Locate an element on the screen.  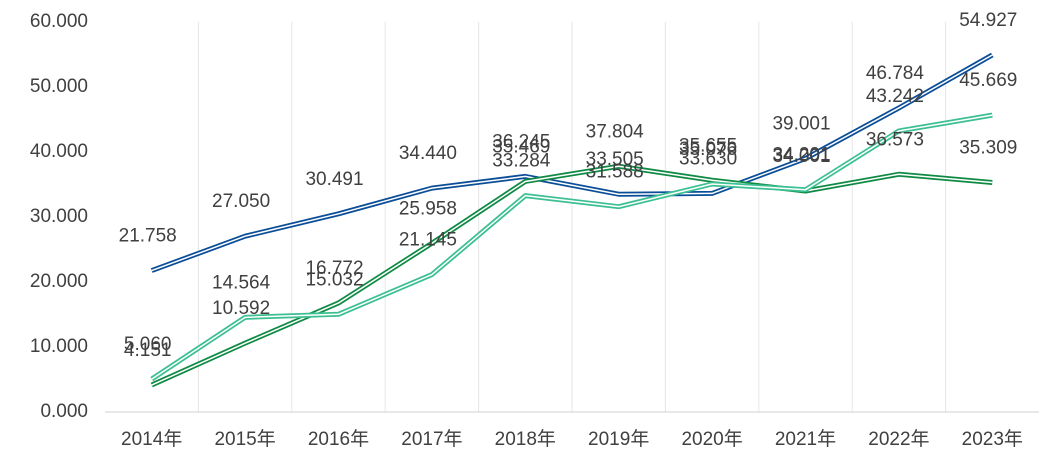
data-label: 54.927 is located at coordinates (988, 20).